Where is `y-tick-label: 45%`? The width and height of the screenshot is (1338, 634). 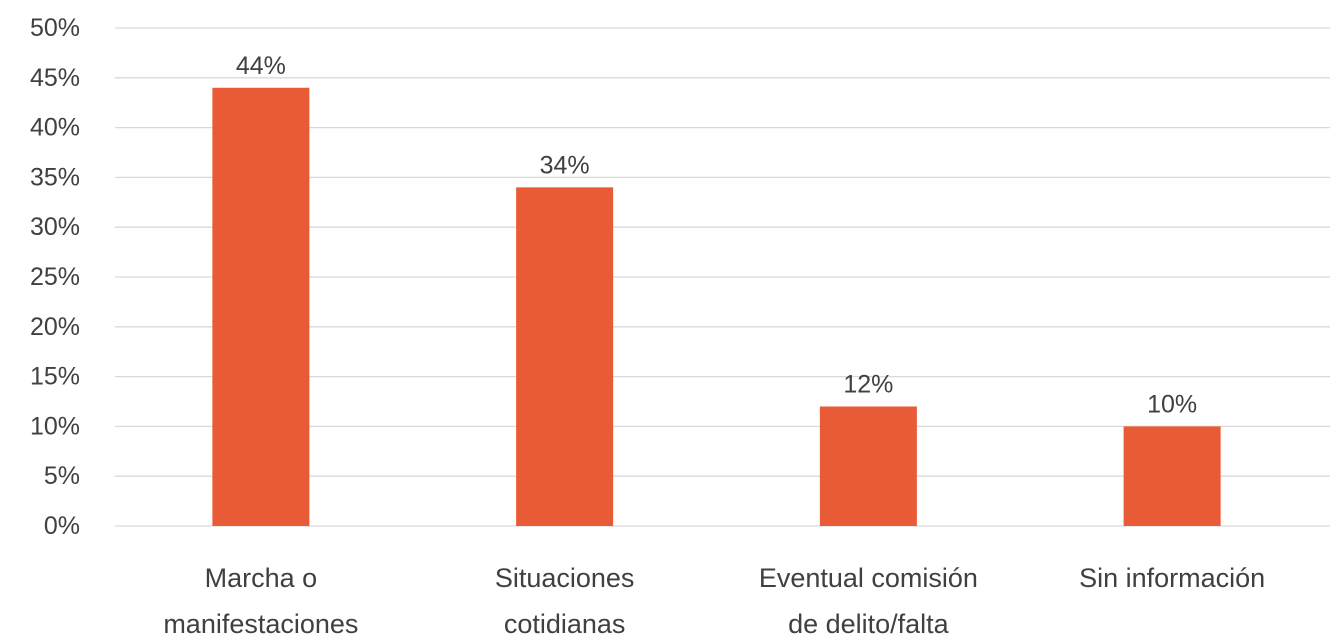 y-tick-label: 45% is located at coordinates (55, 78).